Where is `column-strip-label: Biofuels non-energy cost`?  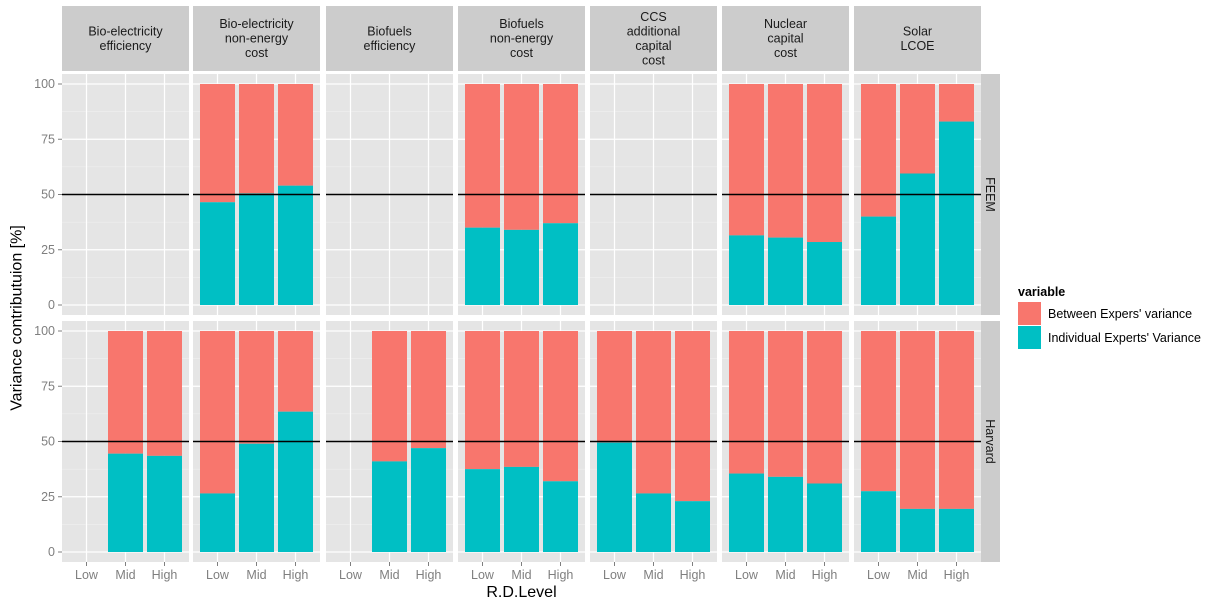 column-strip-label: Biofuels non-energy cost is located at coordinates (522, 38).